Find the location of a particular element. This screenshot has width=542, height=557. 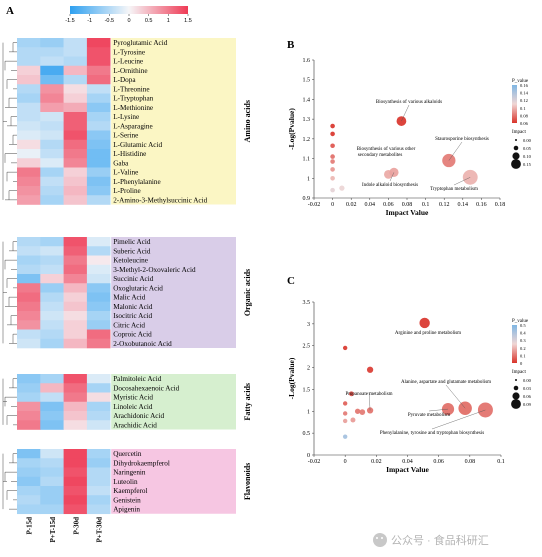

metabolite-label: Dihydrokaempferol is located at coordinates (141, 463).